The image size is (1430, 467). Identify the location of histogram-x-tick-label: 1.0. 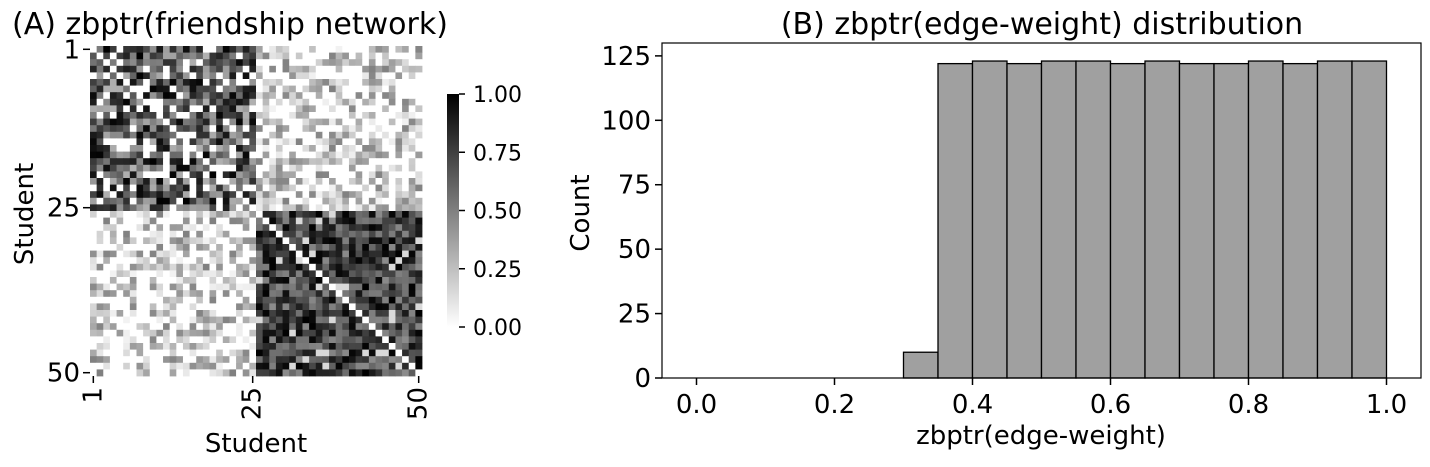
(1386, 405).